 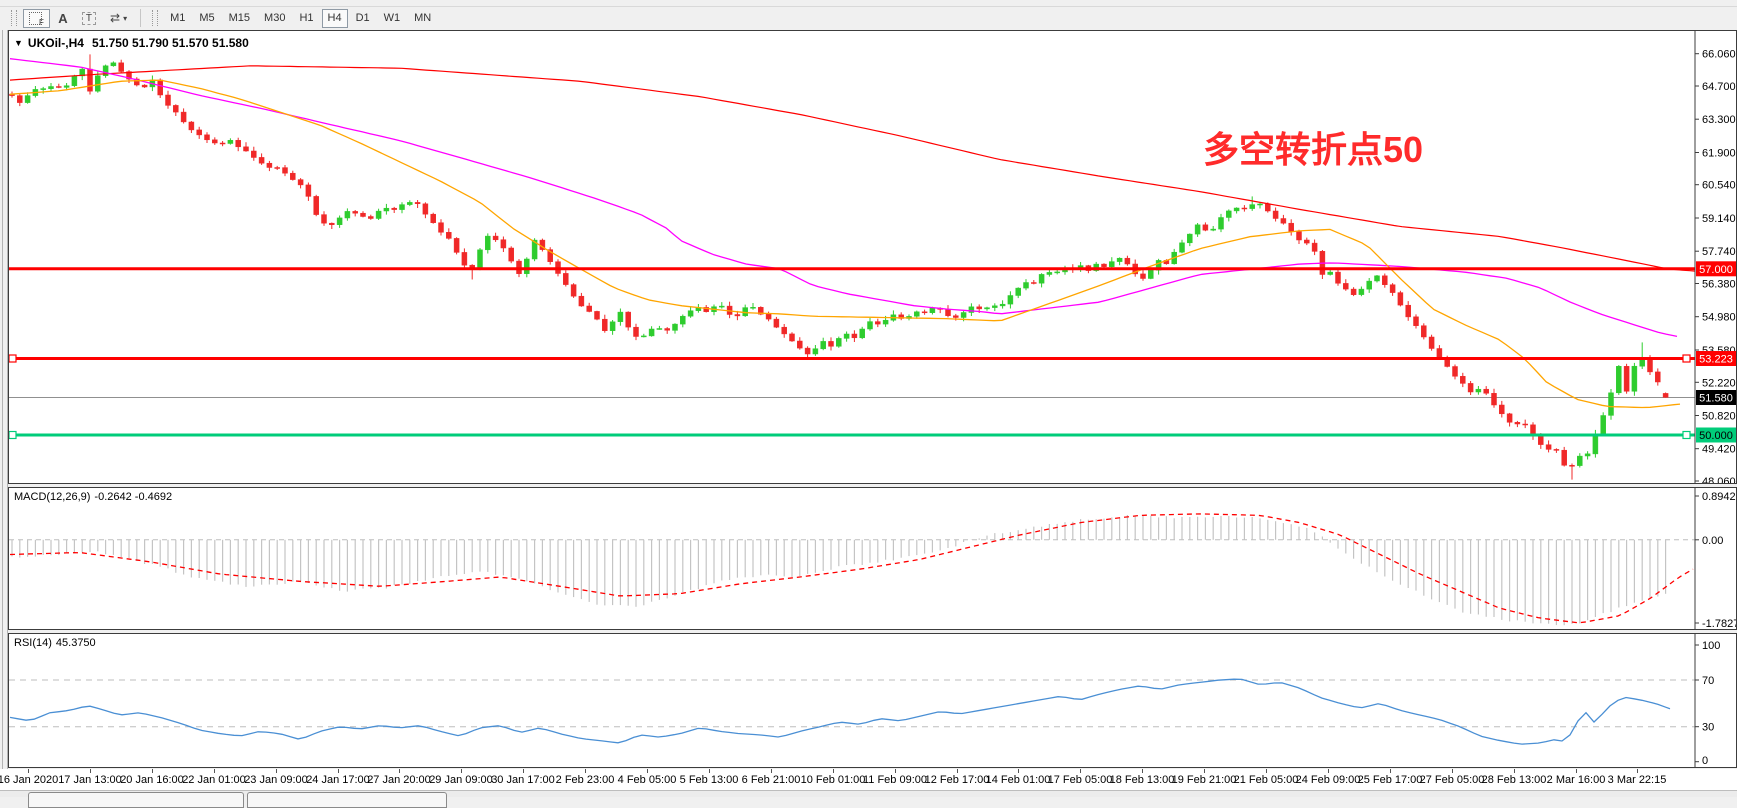 What do you see at coordinates (1719, 186) in the screenshot?
I see `svg-text: 60.540` at bounding box center [1719, 186].